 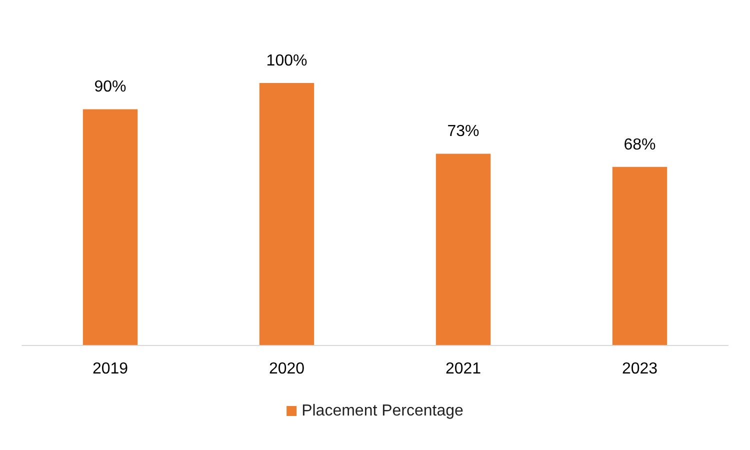 What do you see at coordinates (463, 131) in the screenshot?
I see `data-label: 73%` at bounding box center [463, 131].